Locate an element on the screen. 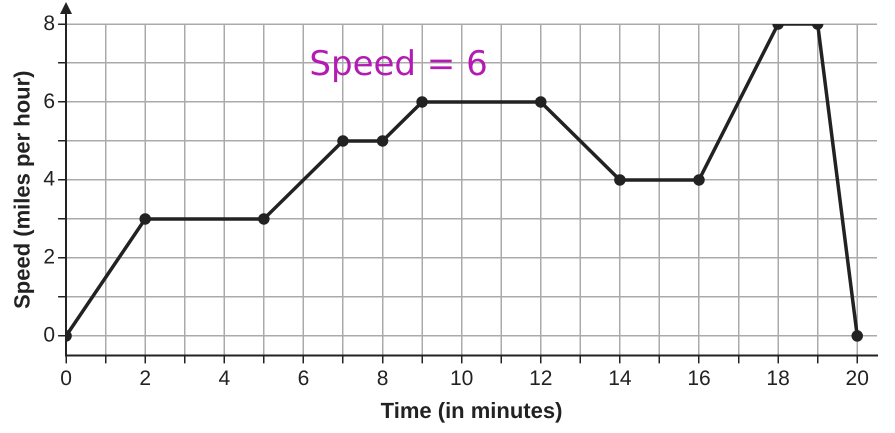  y-tick-label: 2 is located at coordinates (49, 257).